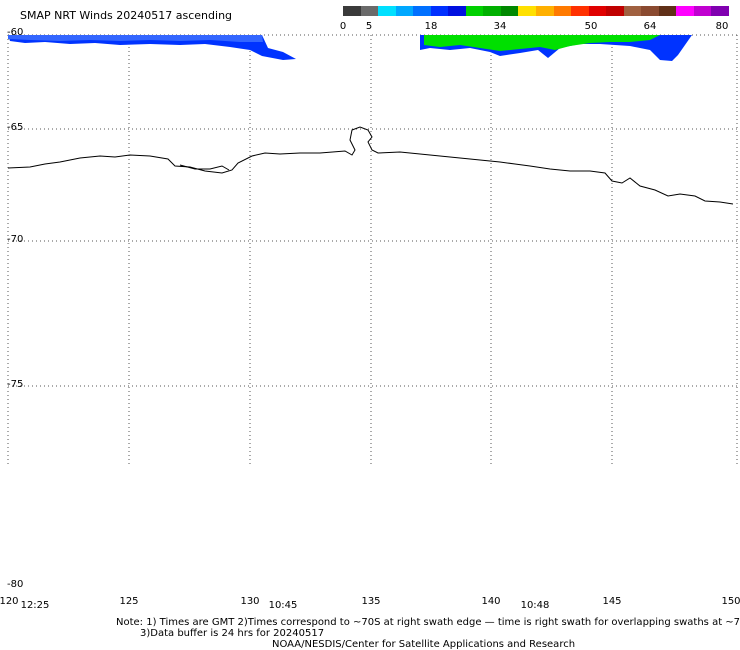 The width and height of the screenshot is (740, 650). Describe the element at coordinates (591, 26) in the screenshot. I see `colorbar-tick-50: 50` at that location.